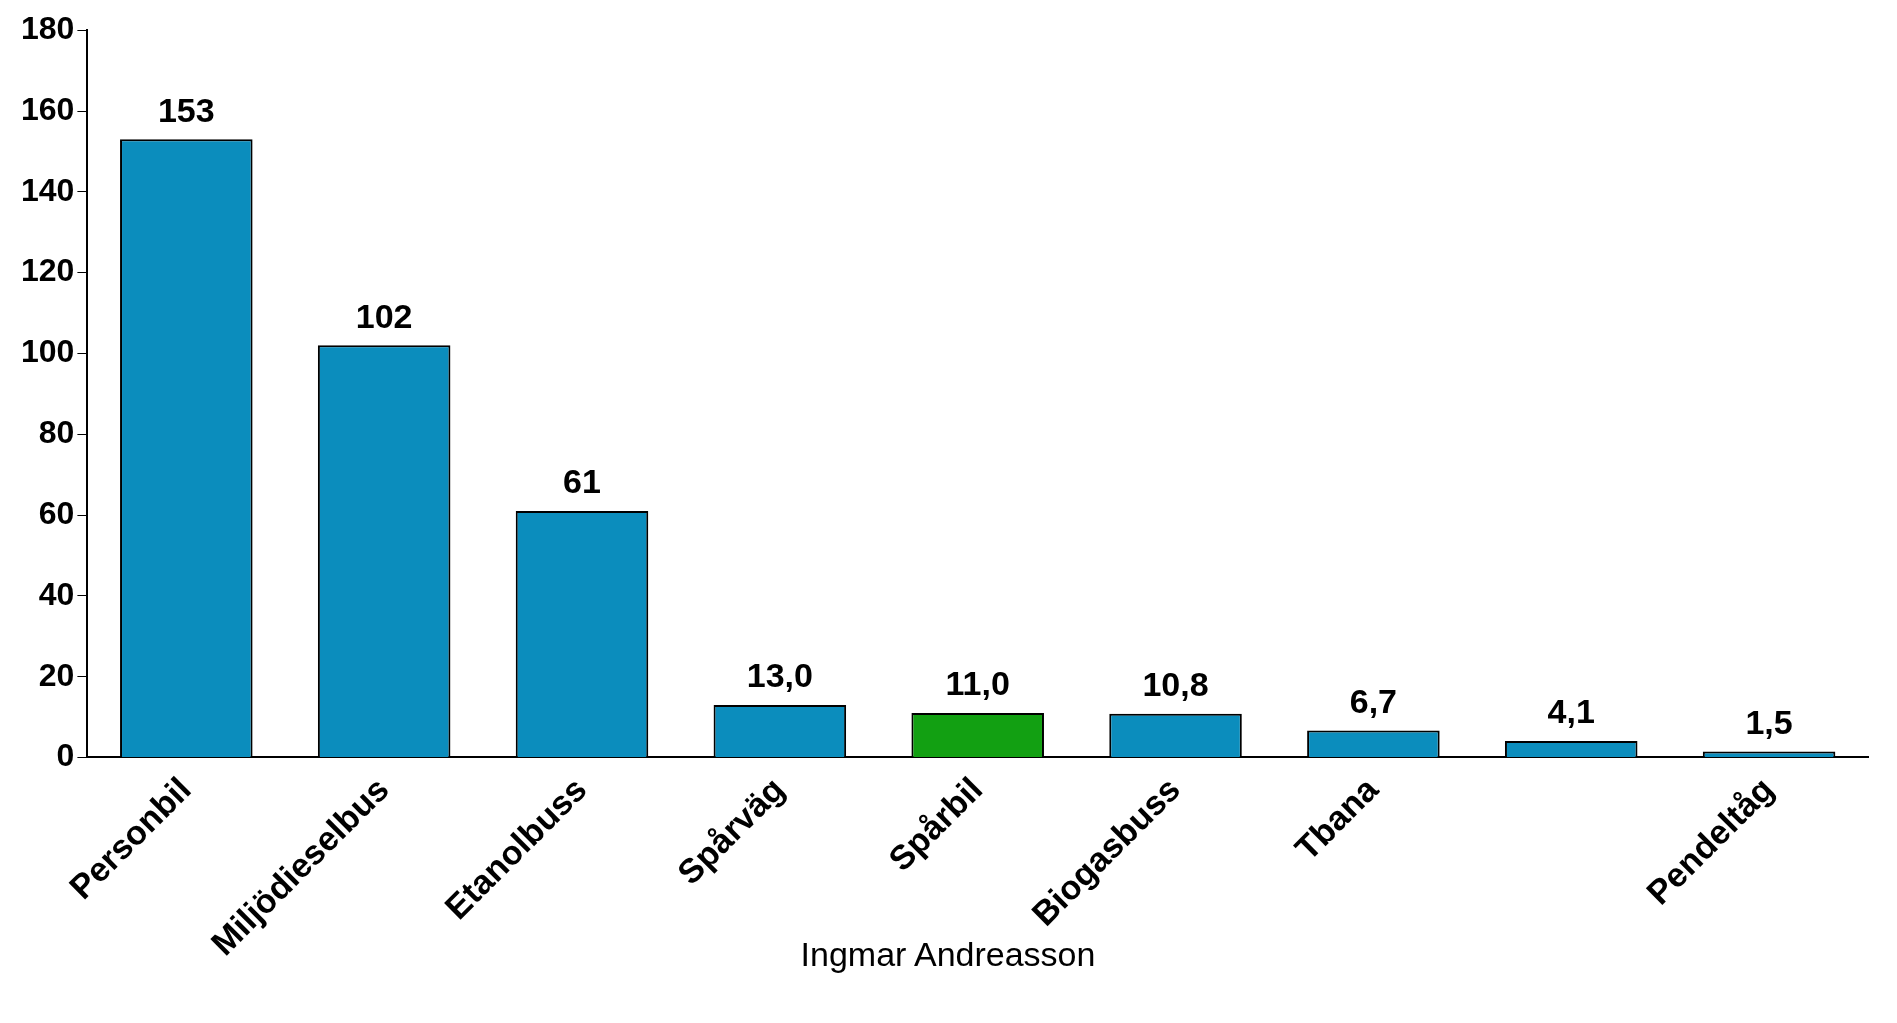 The image size is (1897, 1023). Describe the element at coordinates (56, 674) in the screenshot. I see `y-tick-label: 20` at that location.